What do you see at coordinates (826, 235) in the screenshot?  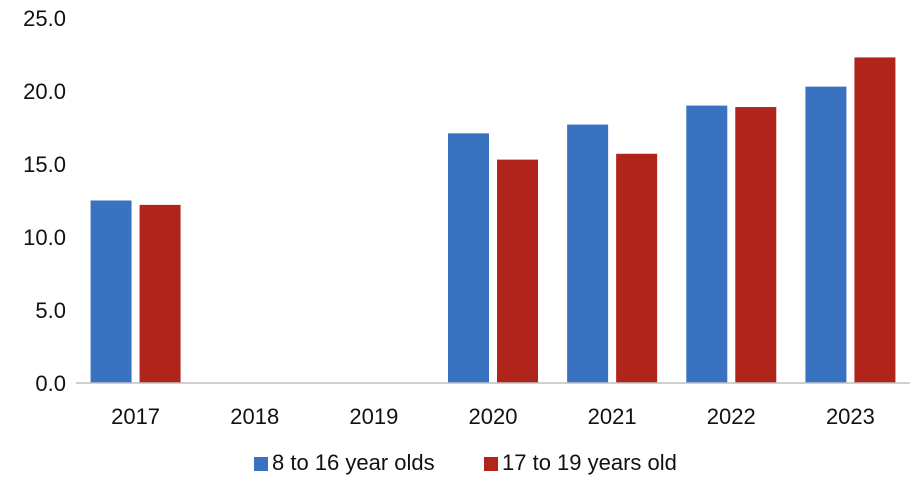 I see `bar-series-1-2023` at bounding box center [826, 235].